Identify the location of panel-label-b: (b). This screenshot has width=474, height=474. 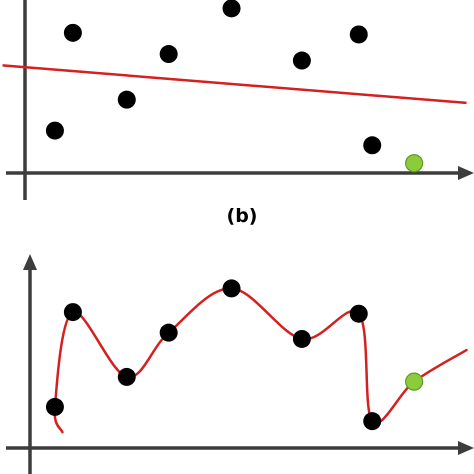
(242, 216).